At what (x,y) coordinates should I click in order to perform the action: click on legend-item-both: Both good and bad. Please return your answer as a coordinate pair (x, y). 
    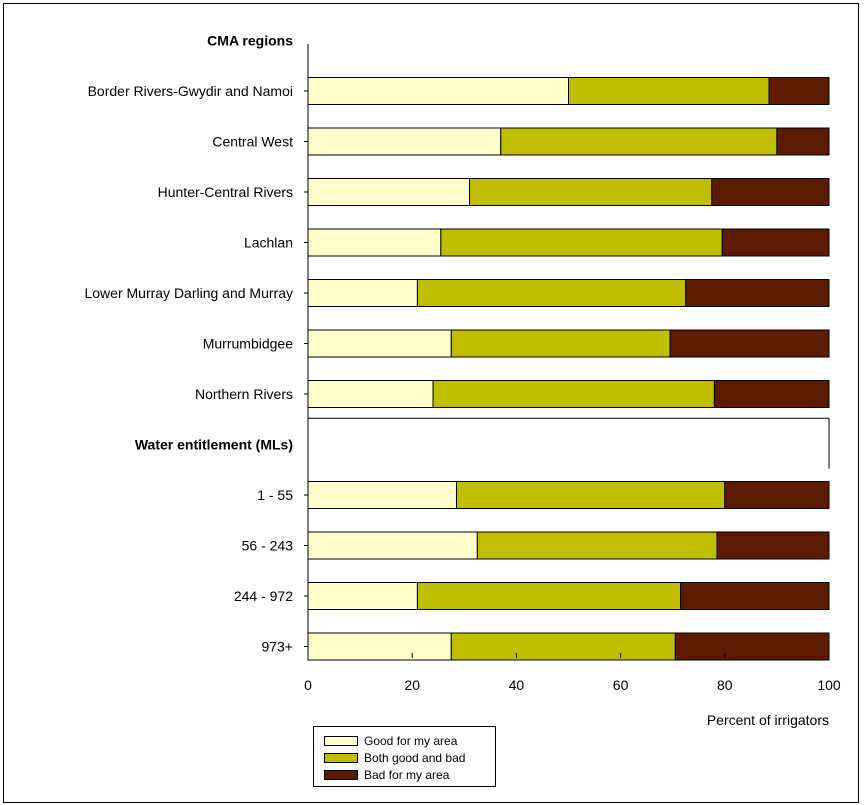
    Looking at the image, I should click on (409, 757).